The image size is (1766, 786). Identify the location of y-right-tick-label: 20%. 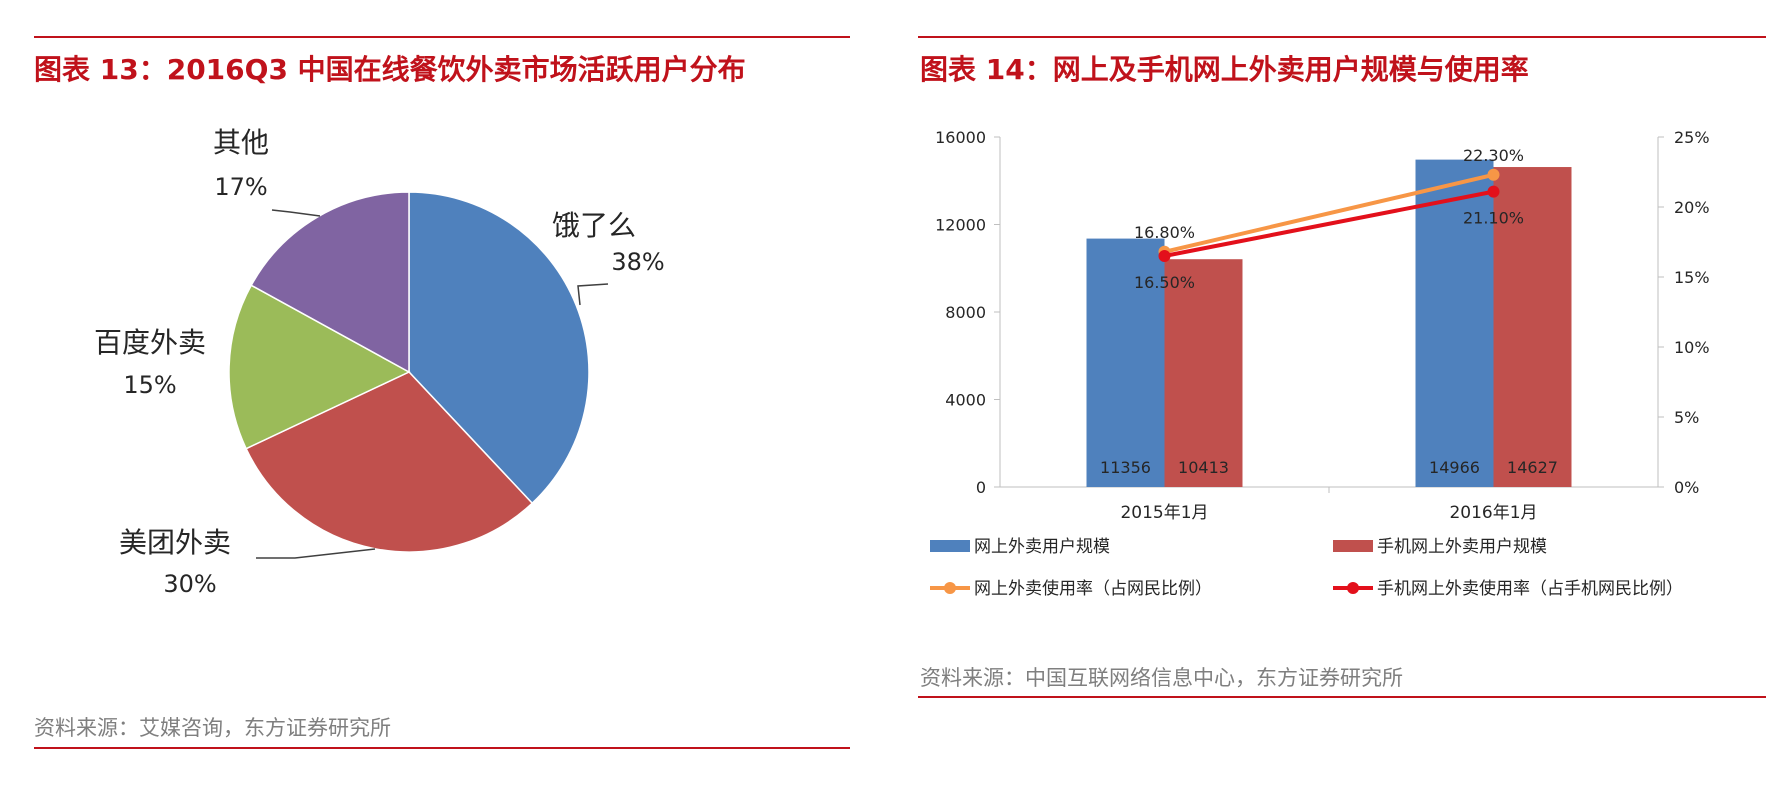
(1692, 207).